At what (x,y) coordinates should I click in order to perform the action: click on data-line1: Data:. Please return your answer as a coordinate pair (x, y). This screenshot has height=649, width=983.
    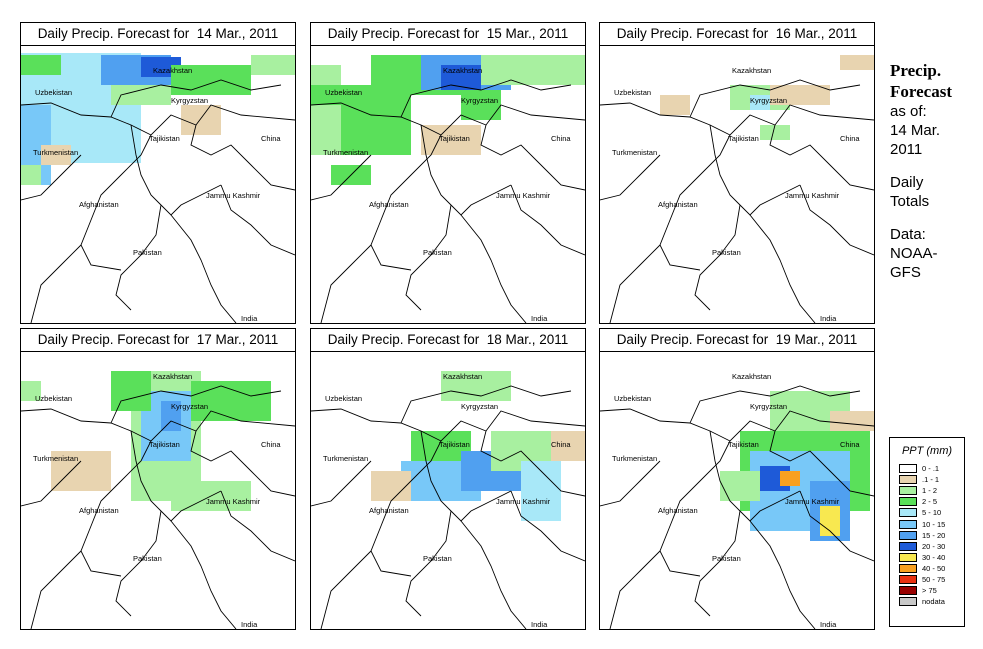
    Looking at the image, I should click on (908, 234).